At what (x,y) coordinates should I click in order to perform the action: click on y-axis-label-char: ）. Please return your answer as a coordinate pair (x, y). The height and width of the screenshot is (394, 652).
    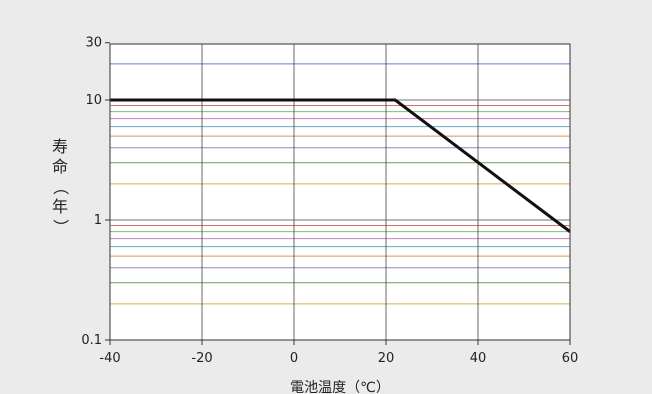
    Looking at the image, I should click on (60, 227).